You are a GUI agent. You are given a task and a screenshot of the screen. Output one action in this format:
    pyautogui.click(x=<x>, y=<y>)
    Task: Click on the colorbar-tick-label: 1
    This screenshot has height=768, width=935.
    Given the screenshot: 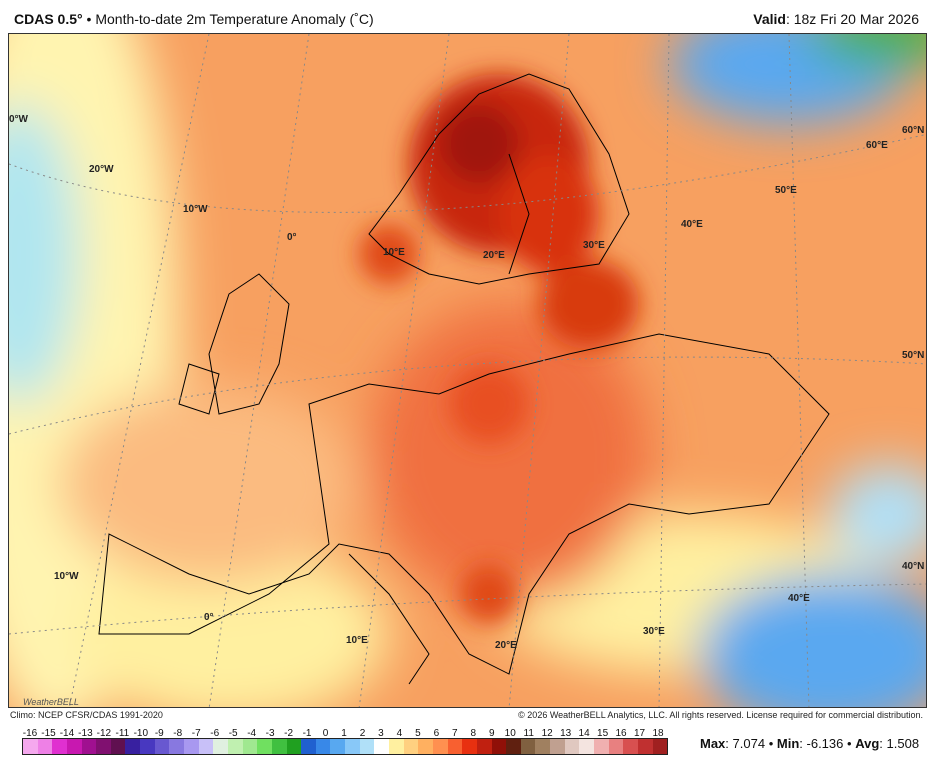 What is the action you would take?
    pyautogui.click(x=344, y=733)
    